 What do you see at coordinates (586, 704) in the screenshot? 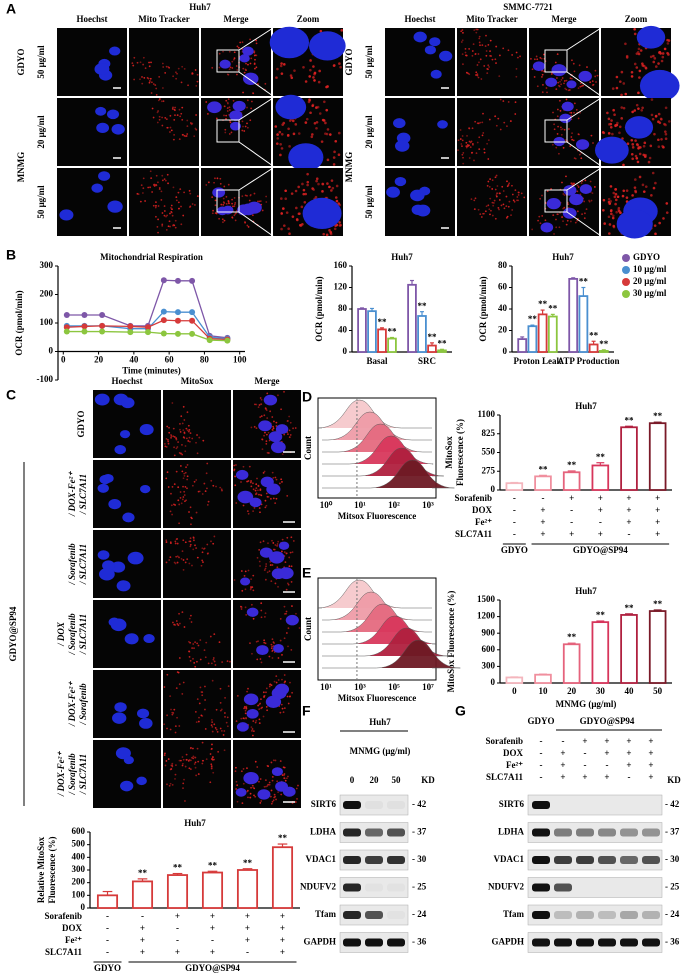
I see `x-axis-label: MNMG (μg/ml)` at bounding box center [586, 704].